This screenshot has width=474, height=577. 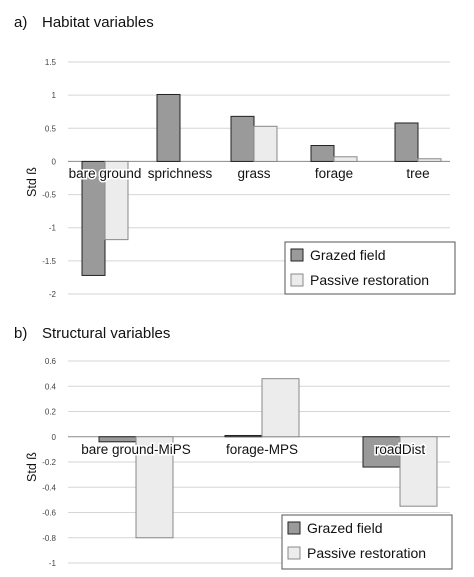 I want to click on panel-title: Habitat variables, so click(x=98, y=22).